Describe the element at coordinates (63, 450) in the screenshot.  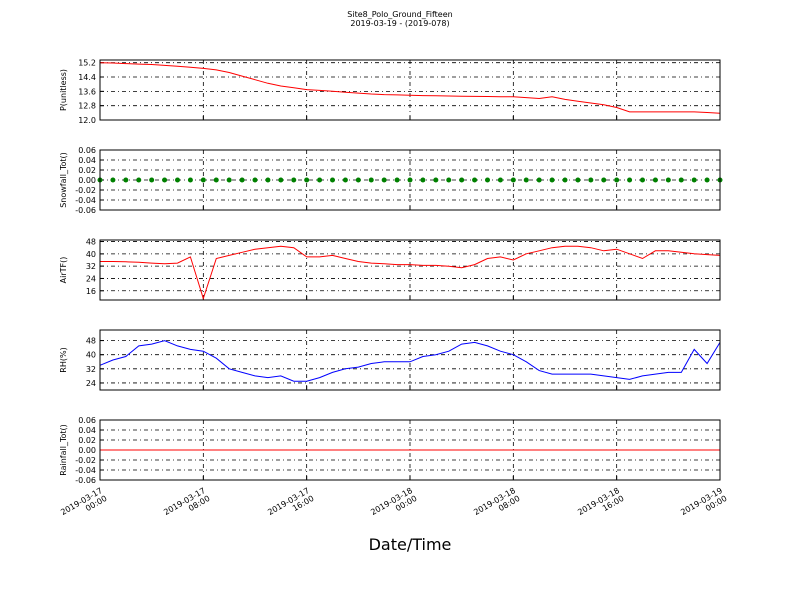
I see `y-axis-label: Rainfall_Tot()` at that location.